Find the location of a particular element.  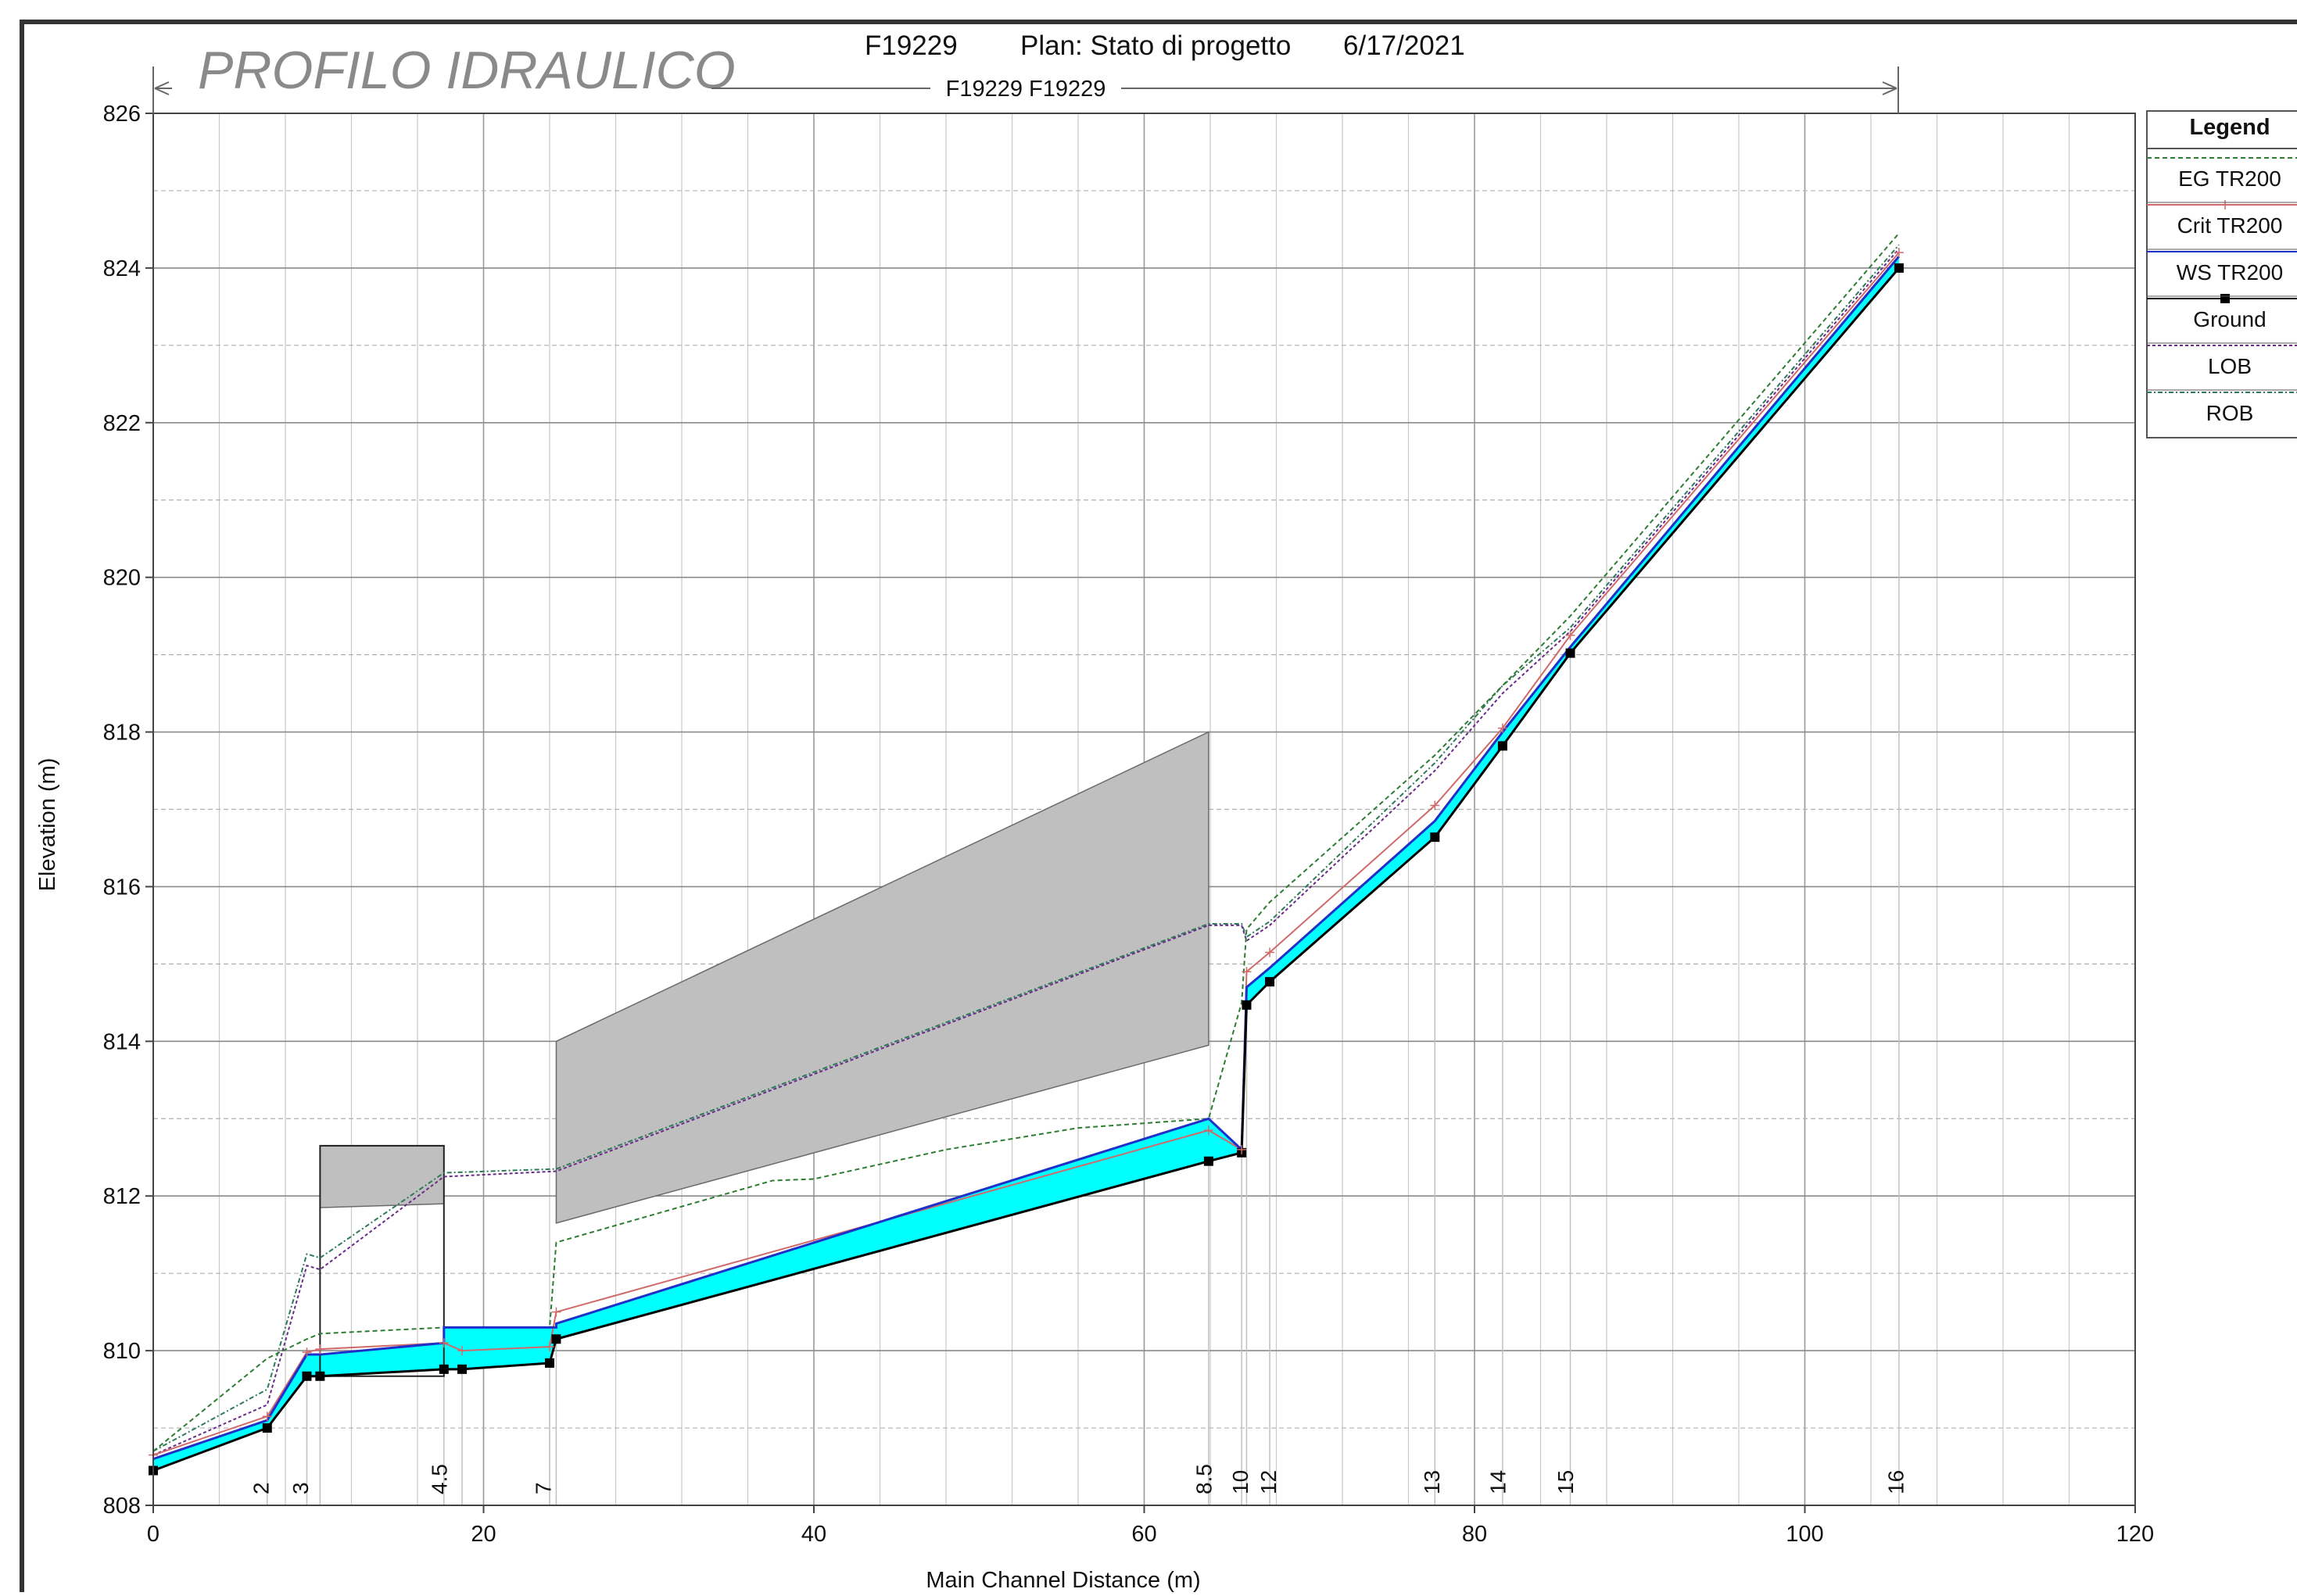

reach-label: F19229 F19229 is located at coordinates (1026, 89).